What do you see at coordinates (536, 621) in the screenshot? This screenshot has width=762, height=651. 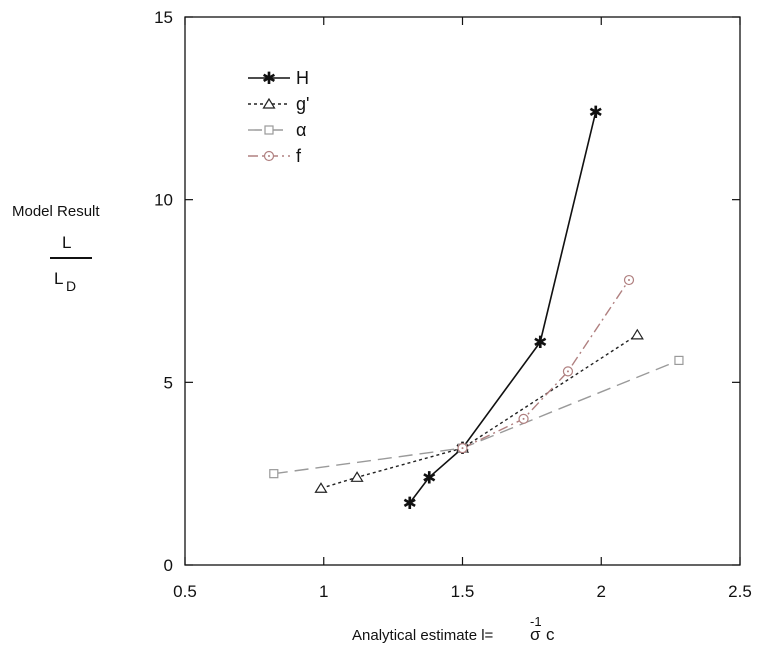 I see `x-axis-formula-exponent: -1` at bounding box center [536, 621].